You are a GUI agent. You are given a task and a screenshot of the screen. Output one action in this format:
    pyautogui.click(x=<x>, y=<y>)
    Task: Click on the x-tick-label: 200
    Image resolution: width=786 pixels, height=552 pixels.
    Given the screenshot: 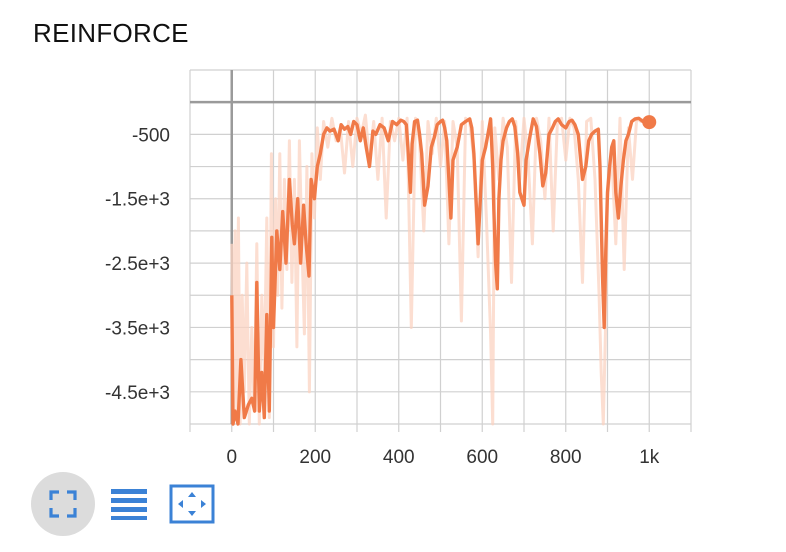 What is the action you would take?
    pyautogui.click(x=315, y=457)
    